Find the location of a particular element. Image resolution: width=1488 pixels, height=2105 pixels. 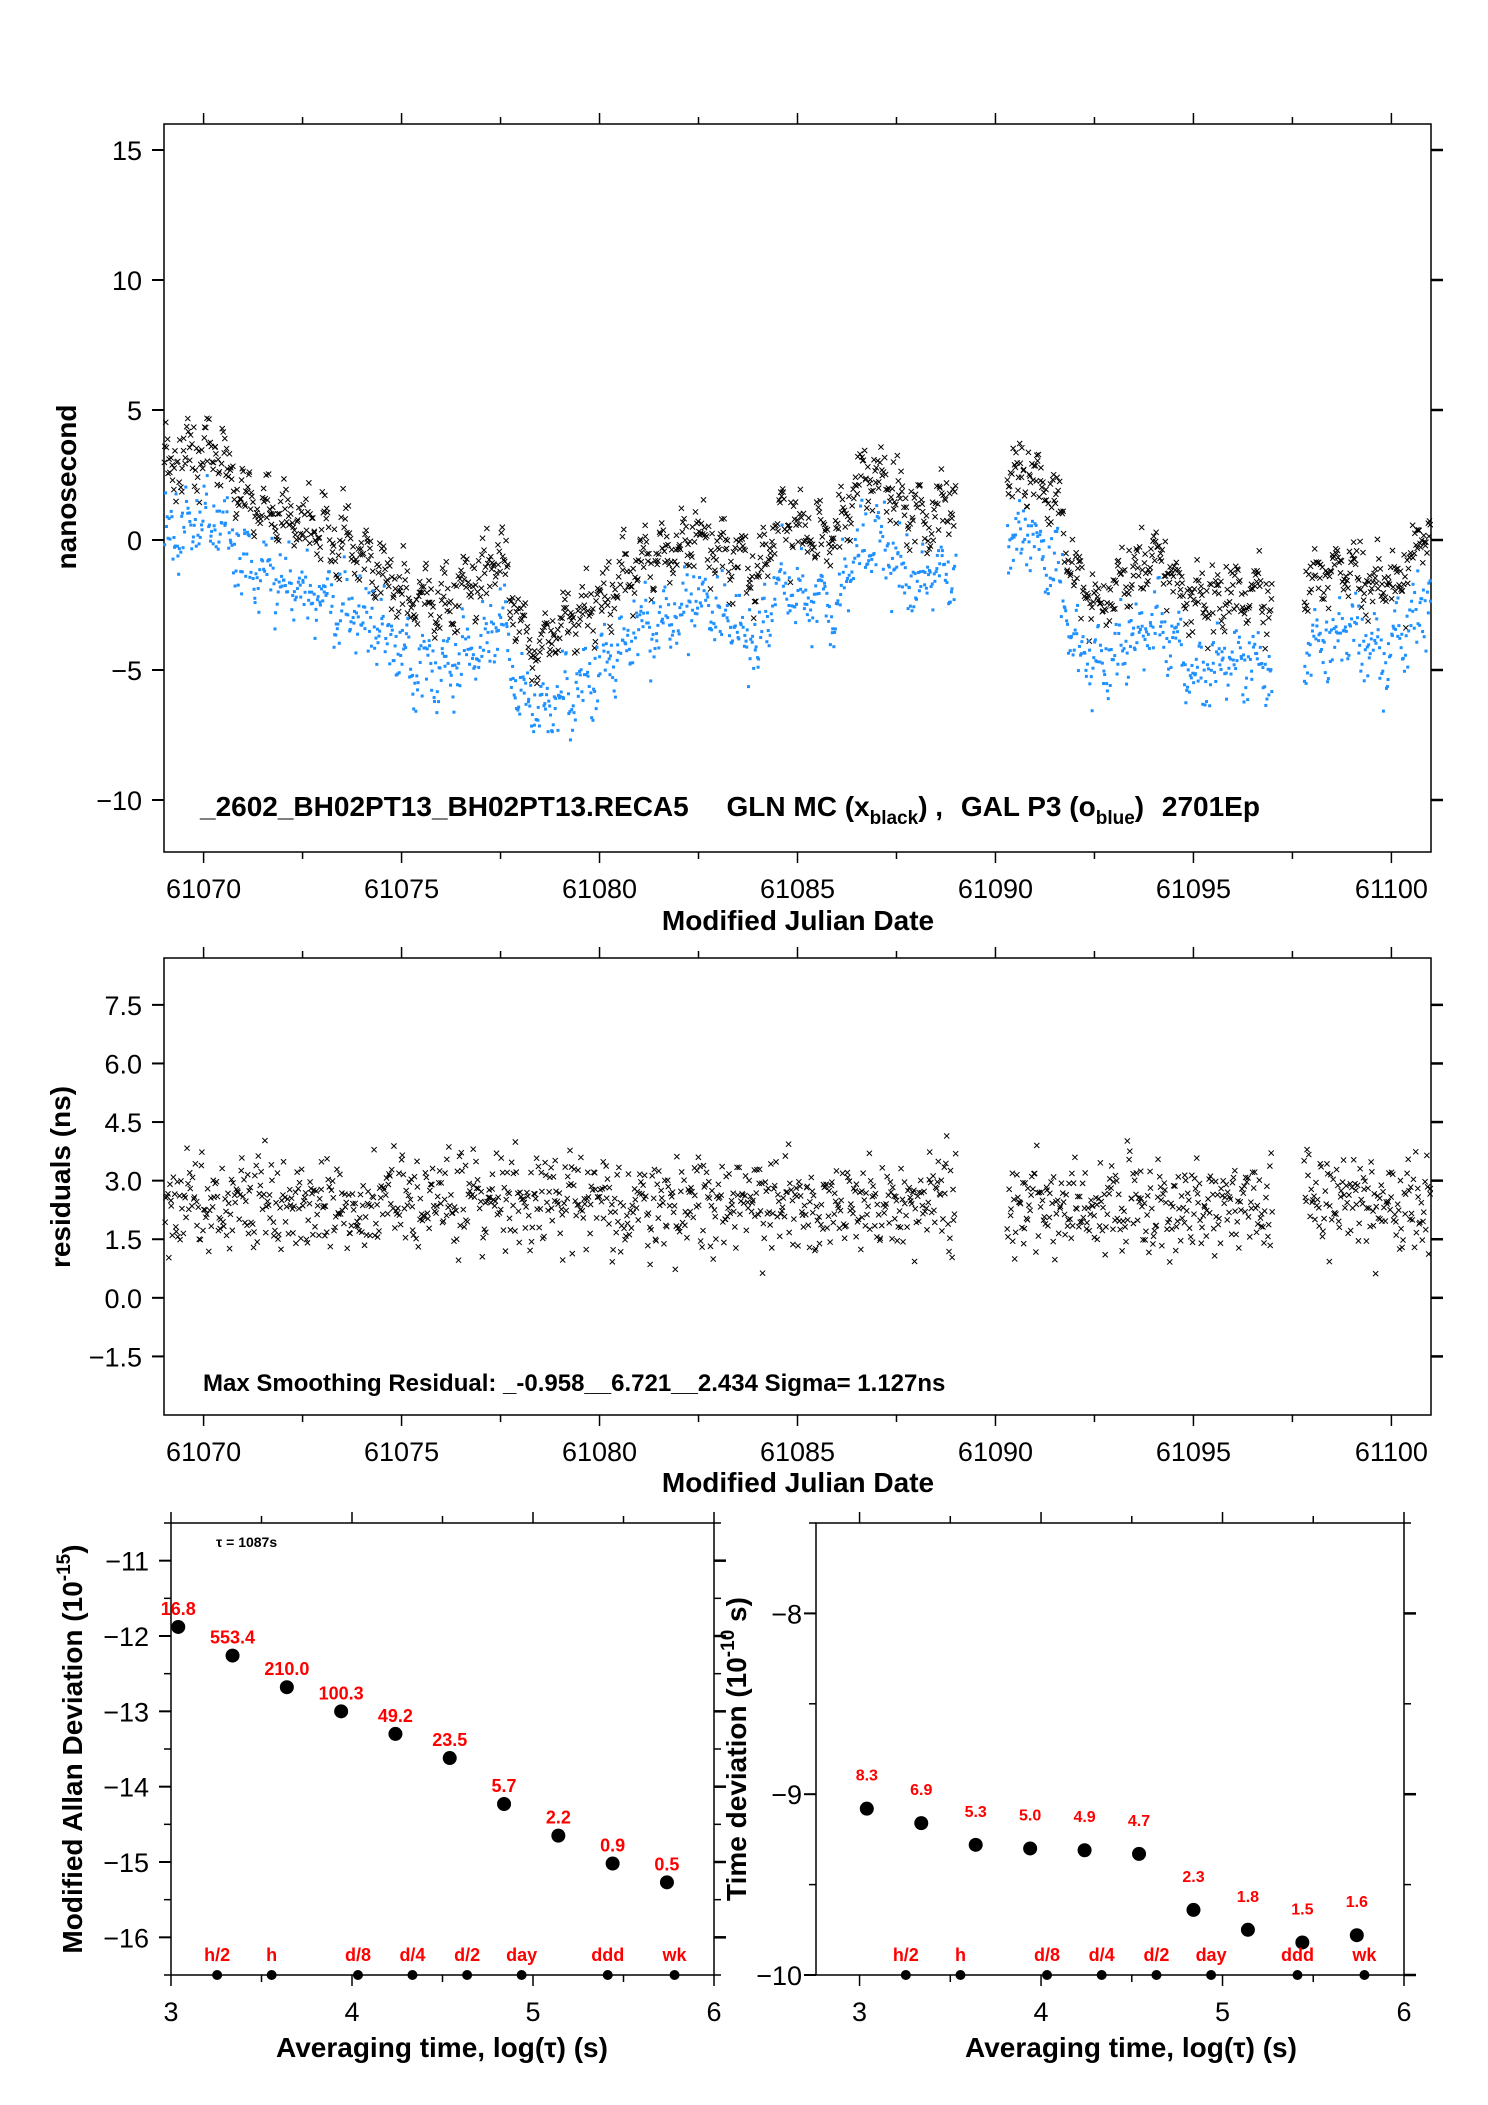

interval-label: d/8 is located at coordinates (1047, 1955).